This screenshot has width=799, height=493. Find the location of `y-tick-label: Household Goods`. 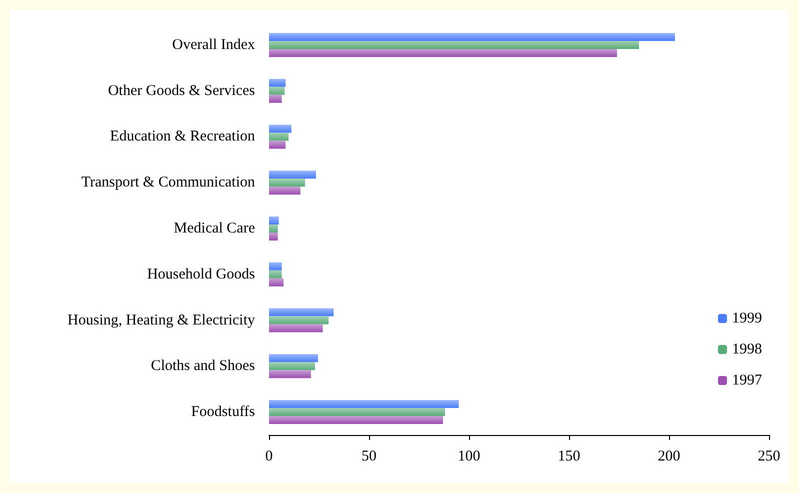

y-tick-label: Household Goods is located at coordinates (201, 274).